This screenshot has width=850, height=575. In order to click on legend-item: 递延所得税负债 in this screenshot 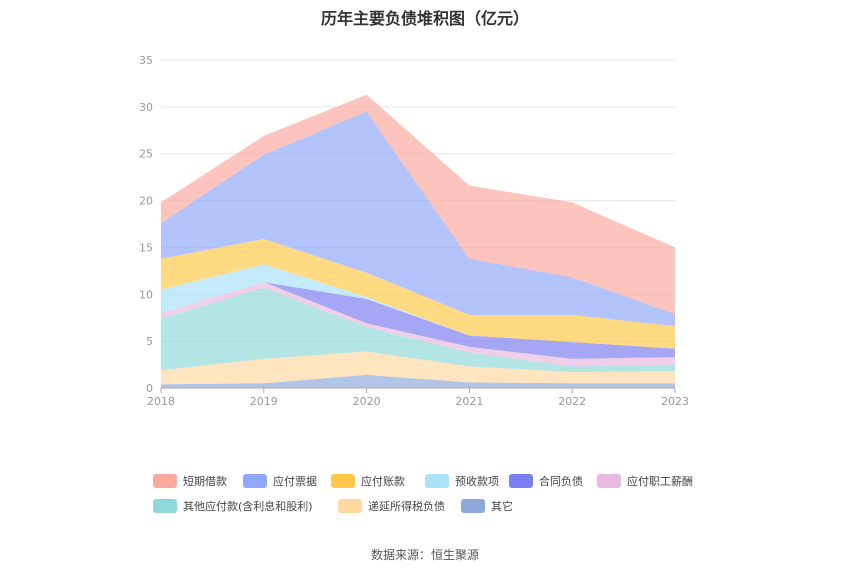, I will do `click(391, 506)`.